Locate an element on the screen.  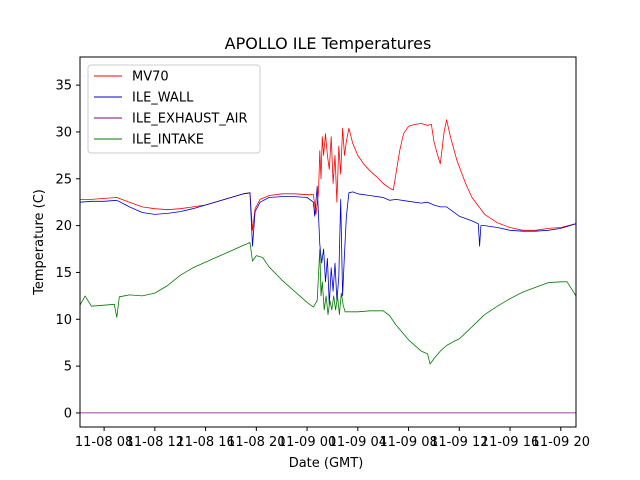
x-tick-label: 11-09 12 is located at coordinates (459, 442).